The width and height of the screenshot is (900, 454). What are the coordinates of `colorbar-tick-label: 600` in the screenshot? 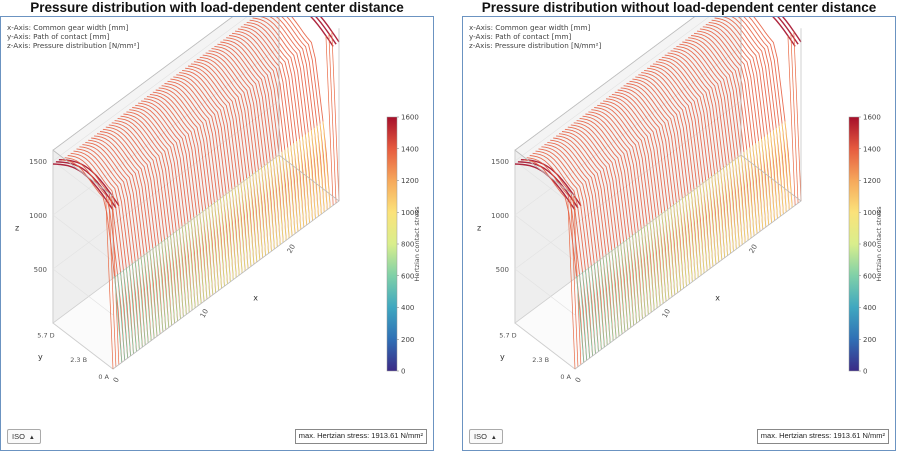 It's located at (869, 276).